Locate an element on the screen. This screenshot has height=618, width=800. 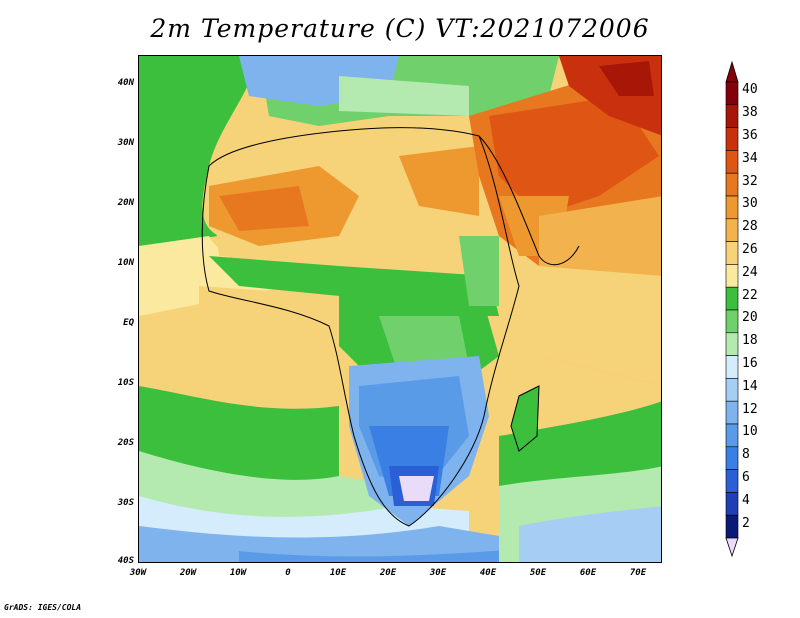
lat-label-40n: 40N is located at coordinates (125, 83).